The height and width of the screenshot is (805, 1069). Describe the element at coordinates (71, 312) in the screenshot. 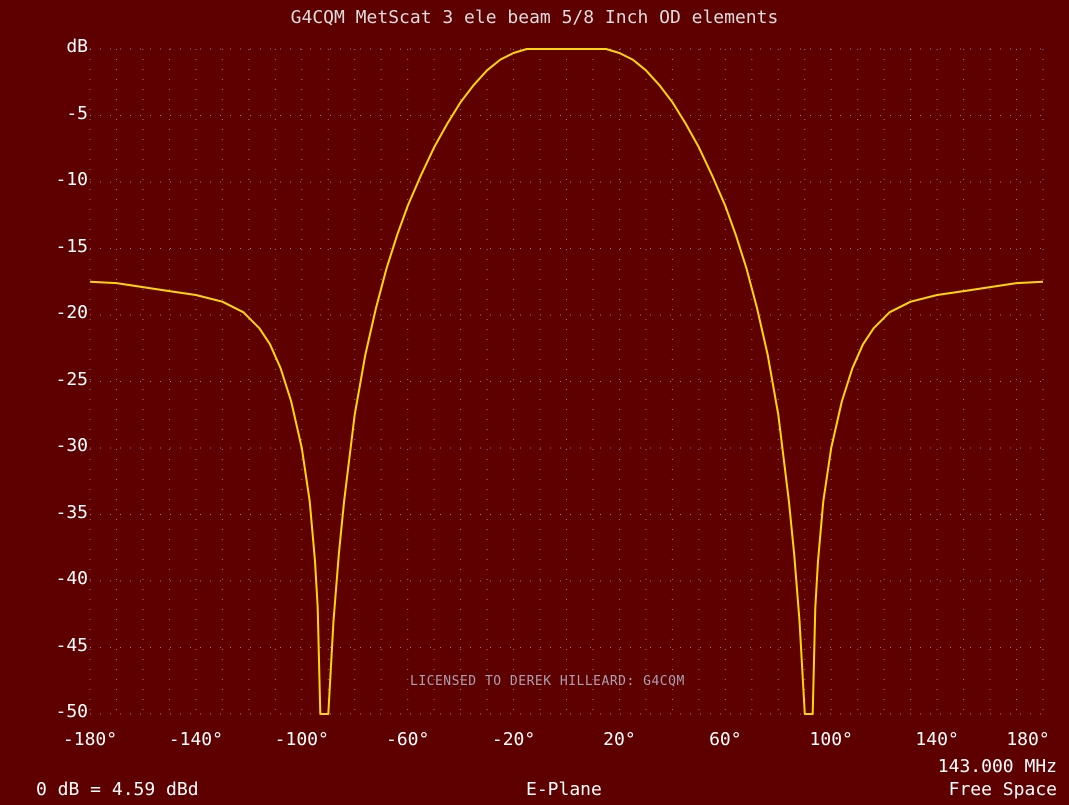

I see `y-tick-label: -20` at that location.